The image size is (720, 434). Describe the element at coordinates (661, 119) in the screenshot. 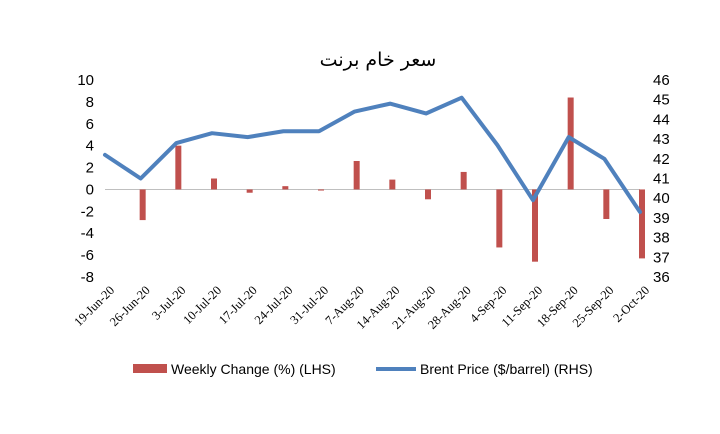

I see `right-tick-label: 44` at that location.